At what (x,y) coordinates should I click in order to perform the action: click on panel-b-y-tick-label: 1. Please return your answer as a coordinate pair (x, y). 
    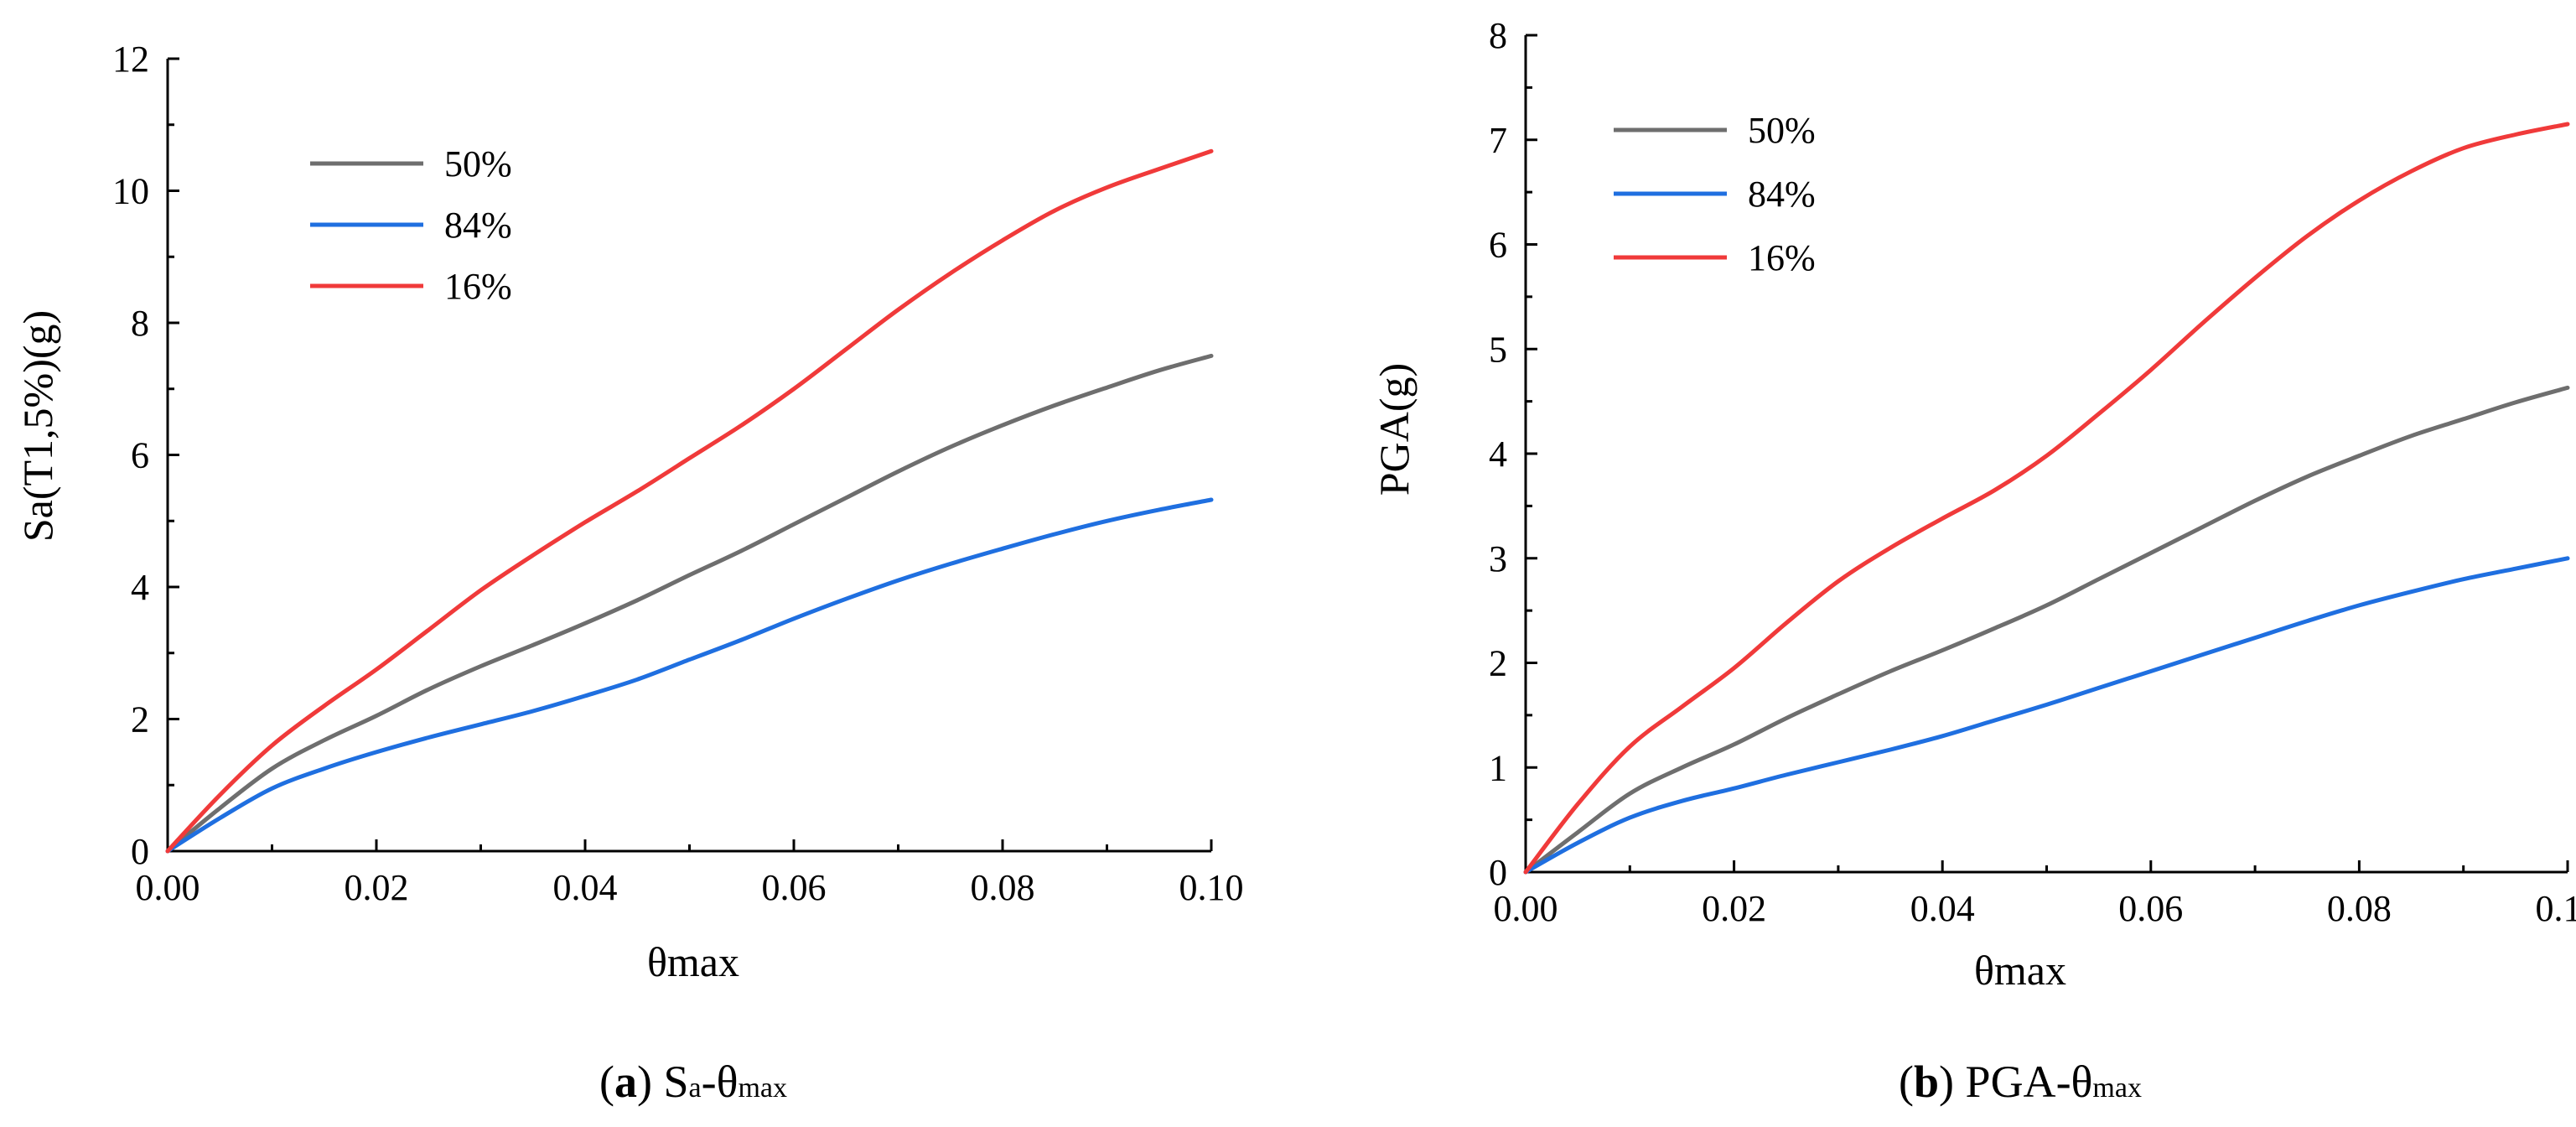
    Looking at the image, I should click on (1498, 767).